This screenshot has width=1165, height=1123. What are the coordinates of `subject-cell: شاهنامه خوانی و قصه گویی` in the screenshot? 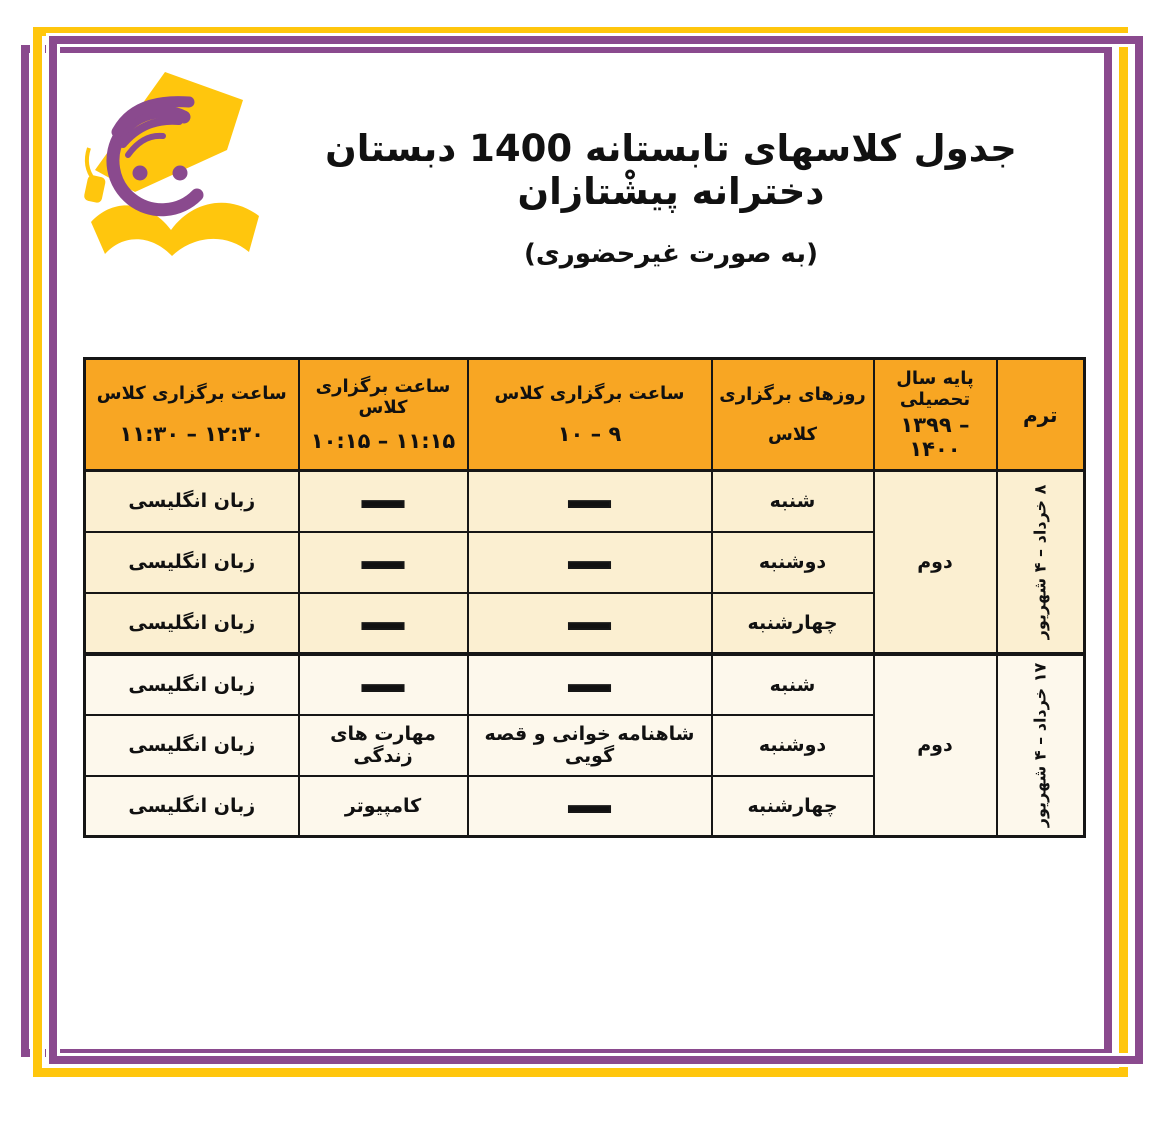 It's located at (589, 745).